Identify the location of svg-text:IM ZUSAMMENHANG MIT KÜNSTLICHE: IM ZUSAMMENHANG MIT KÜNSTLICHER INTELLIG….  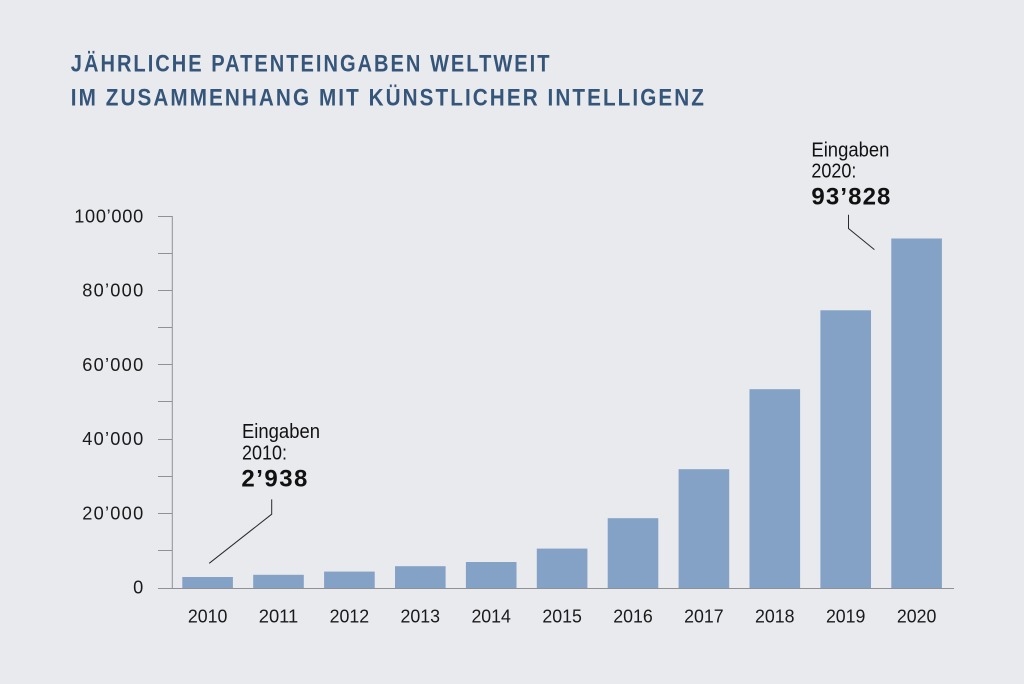
(388, 98).